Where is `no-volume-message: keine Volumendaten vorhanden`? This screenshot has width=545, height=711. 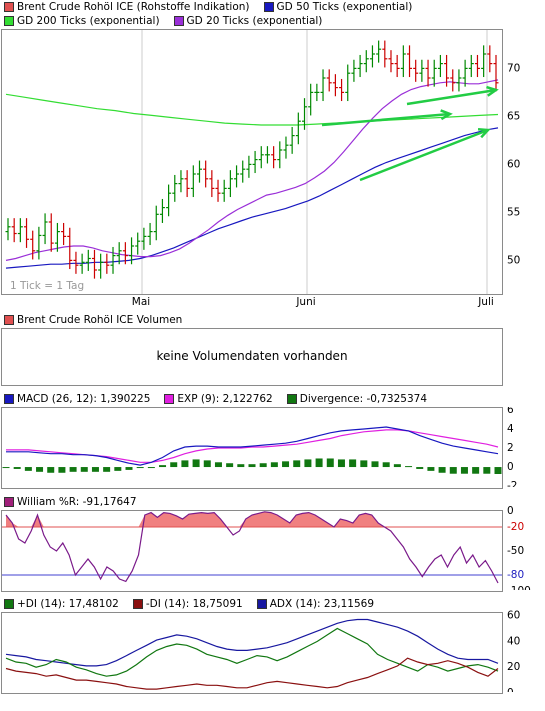
no-volume-message: keine Volumendaten vorhanden is located at coordinates (252, 356).